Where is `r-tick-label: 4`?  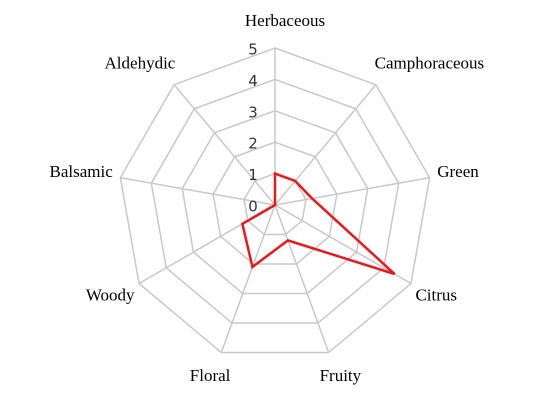 r-tick-label: 4 is located at coordinates (253, 81).